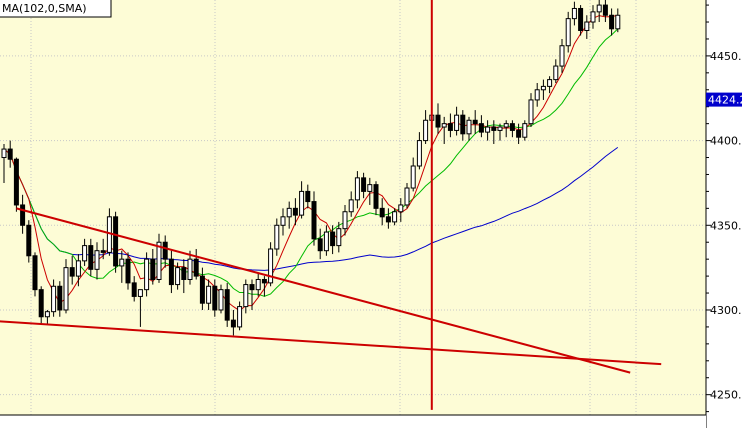 This screenshot has height=428, width=742. Describe the element at coordinates (56, 9) in the screenshot. I see `legend: MA(102,0,SMA)` at that location.